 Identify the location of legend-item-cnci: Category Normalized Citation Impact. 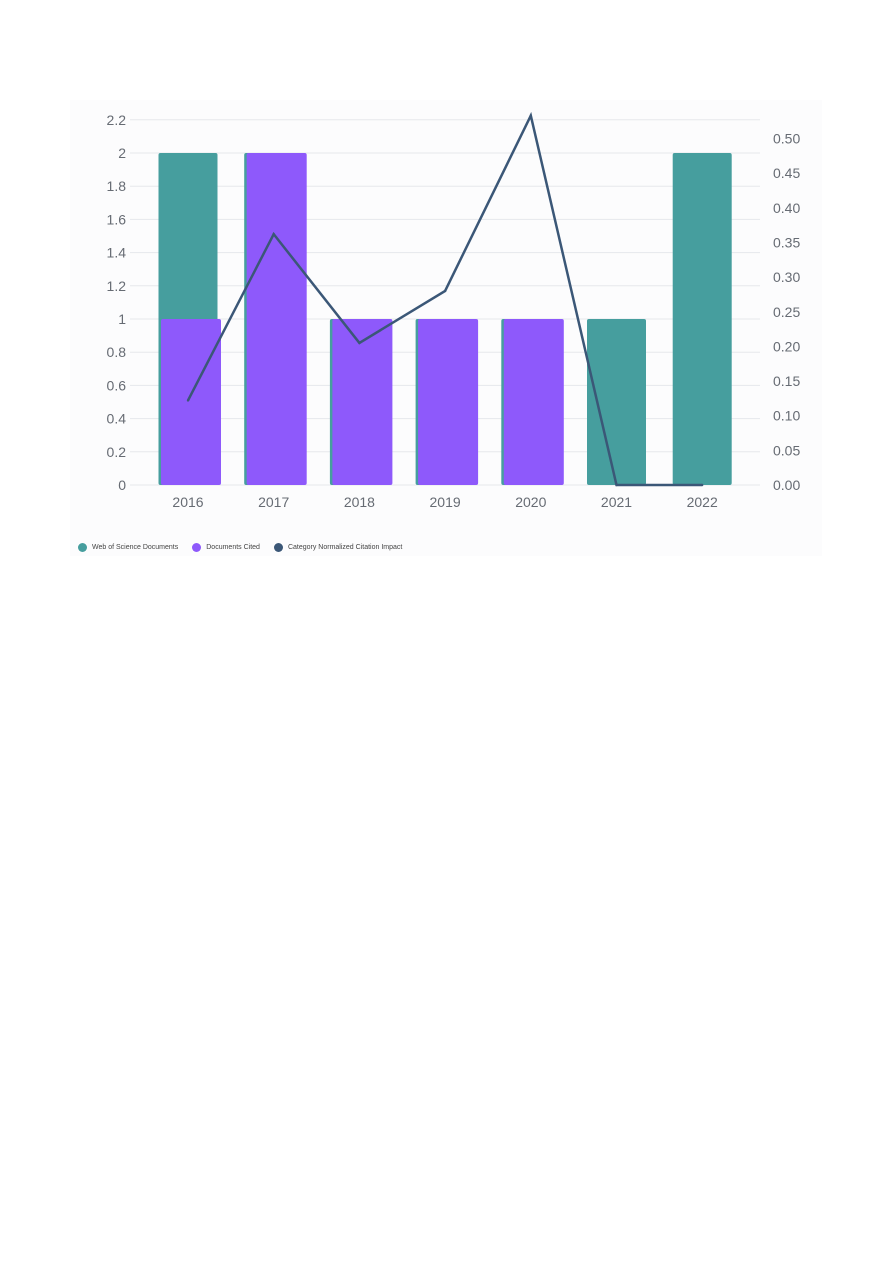
(338, 547).